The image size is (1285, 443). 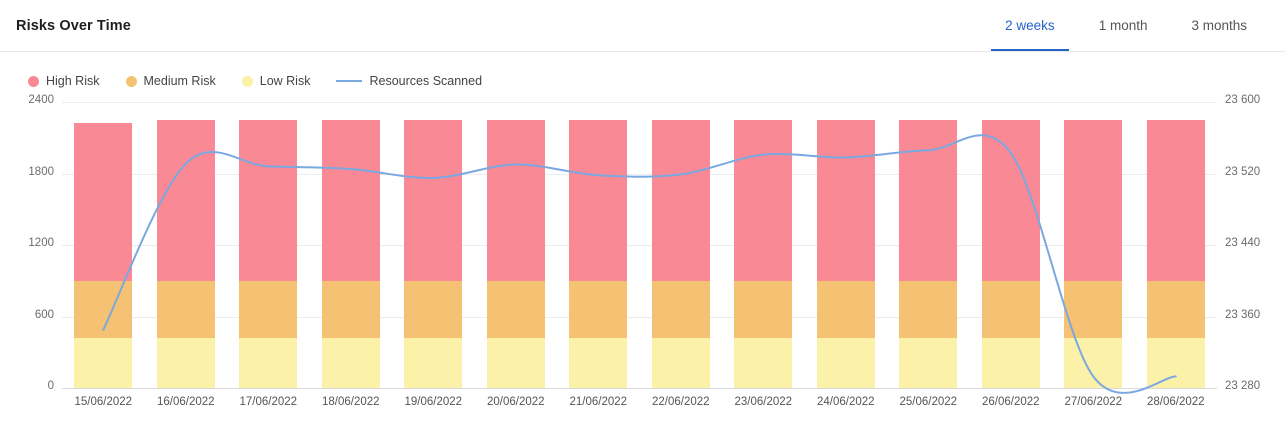 I want to click on range-tabs: 2 weeks 1 month 3 months, so click(x=1126, y=25).